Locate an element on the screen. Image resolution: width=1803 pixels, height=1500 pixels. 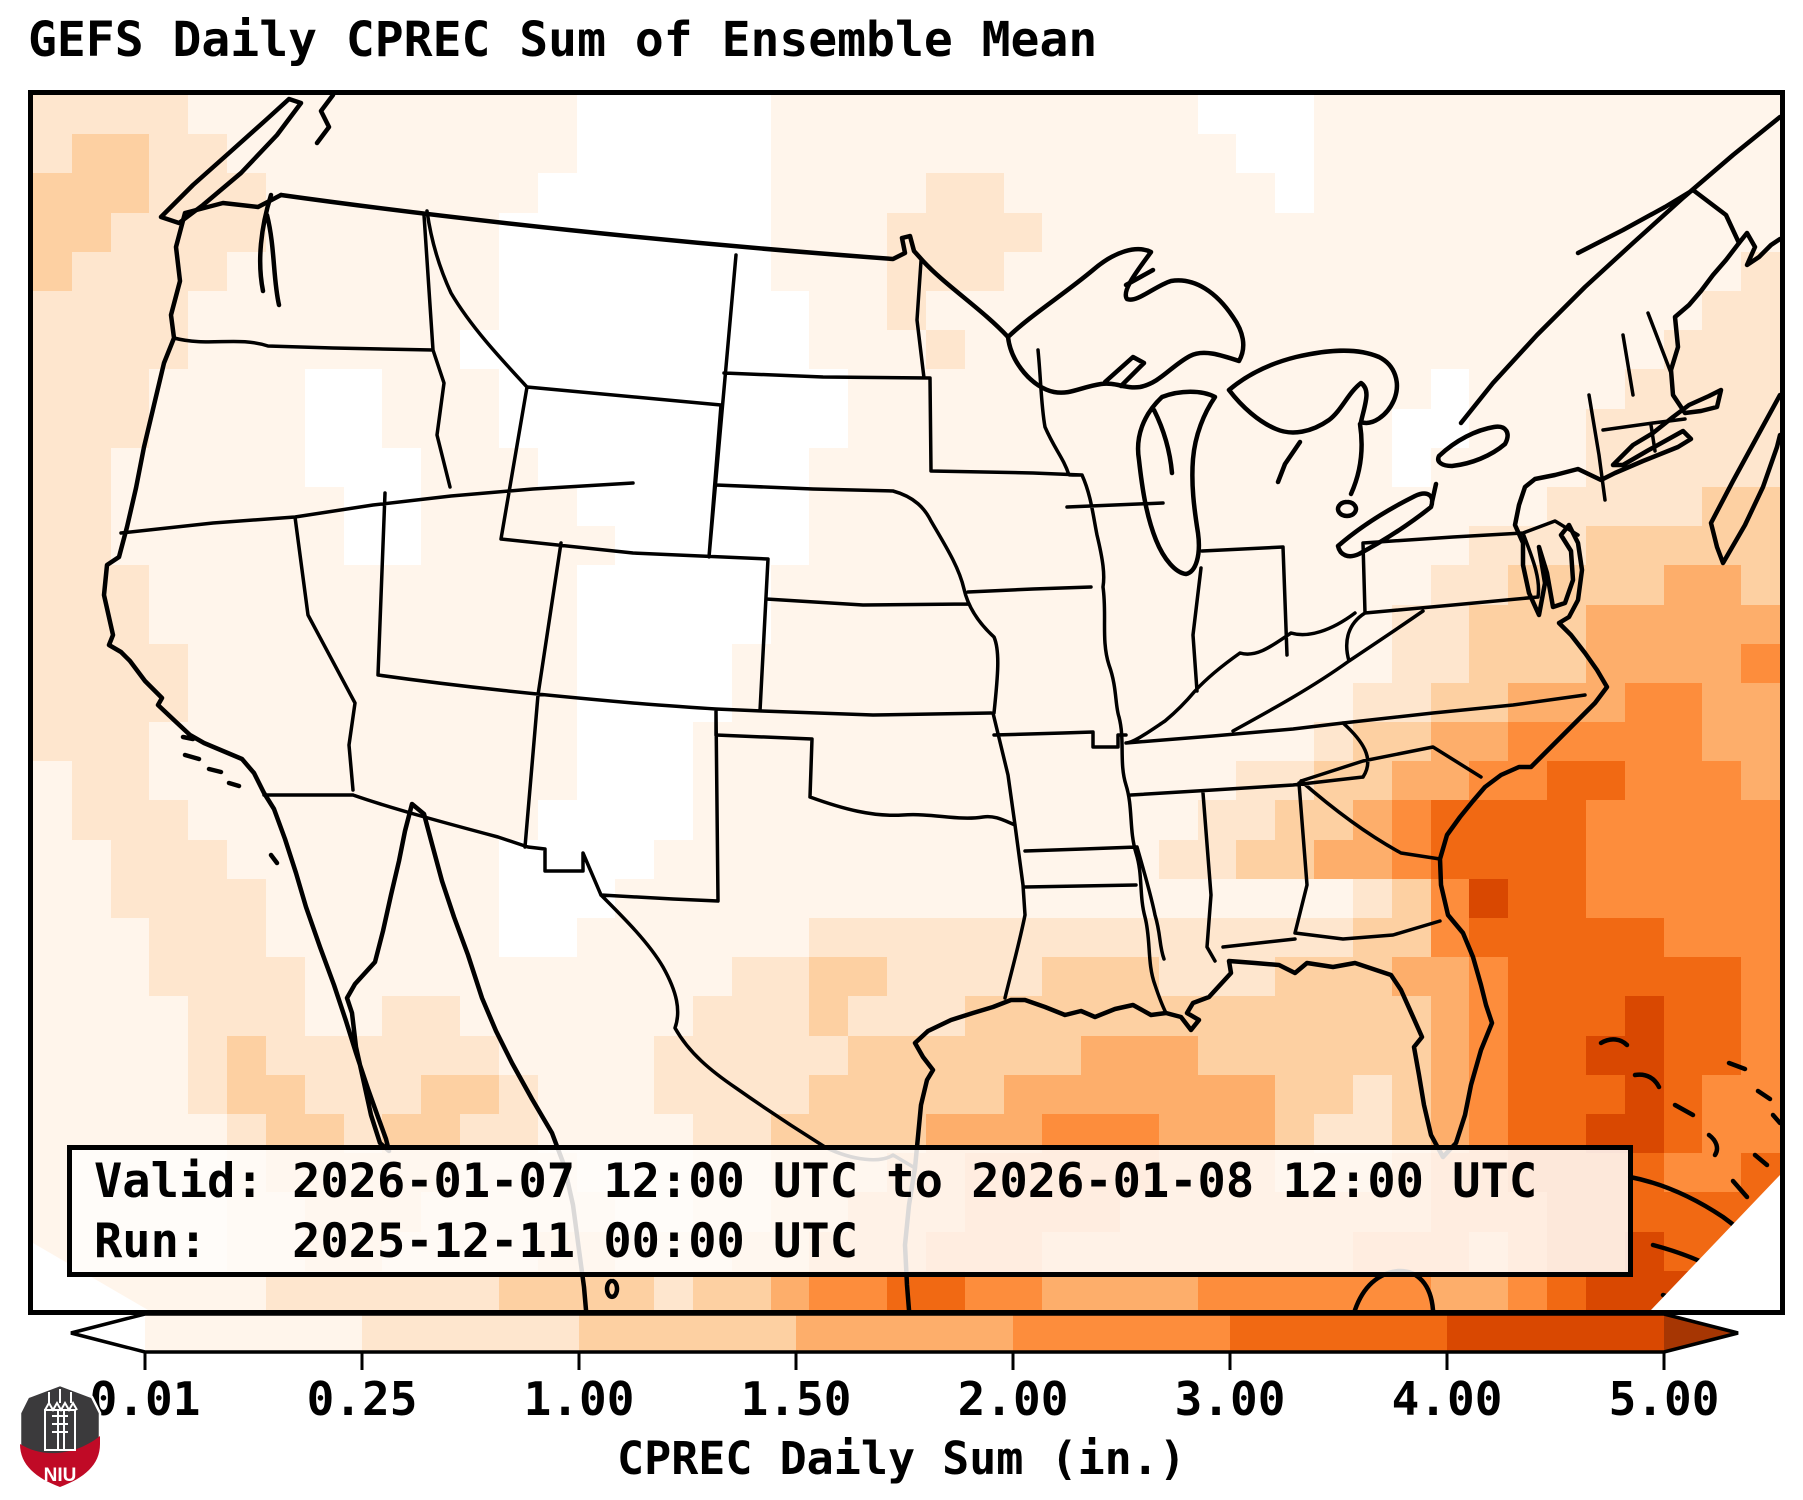
colorbar-under-arrow is located at coordinates (108, 1333).